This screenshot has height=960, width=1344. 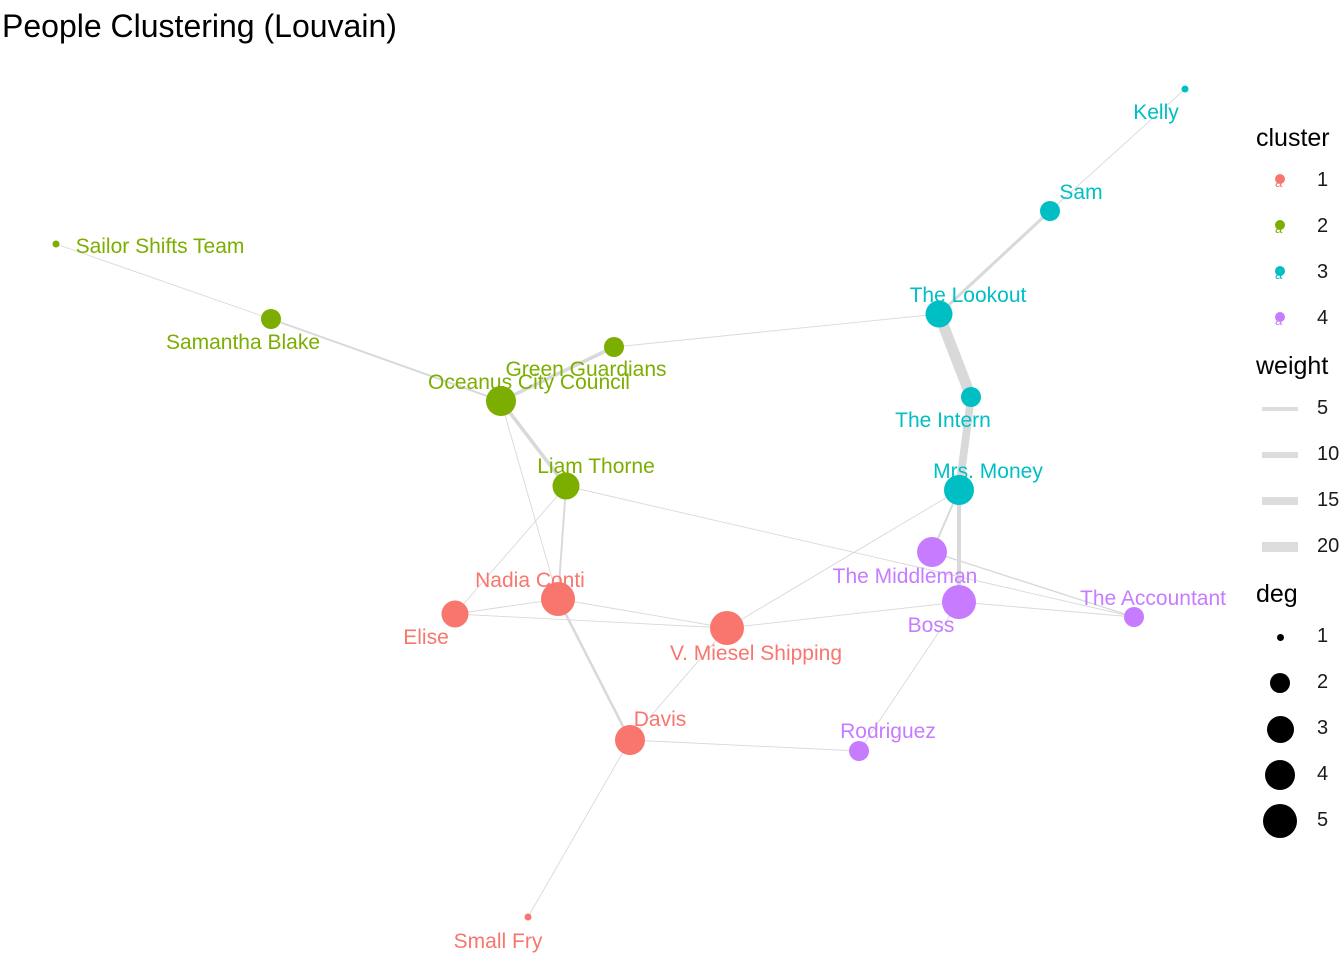 What do you see at coordinates (932, 552) in the screenshot?
I see `node-middleman` at bounding box center [932, 552].